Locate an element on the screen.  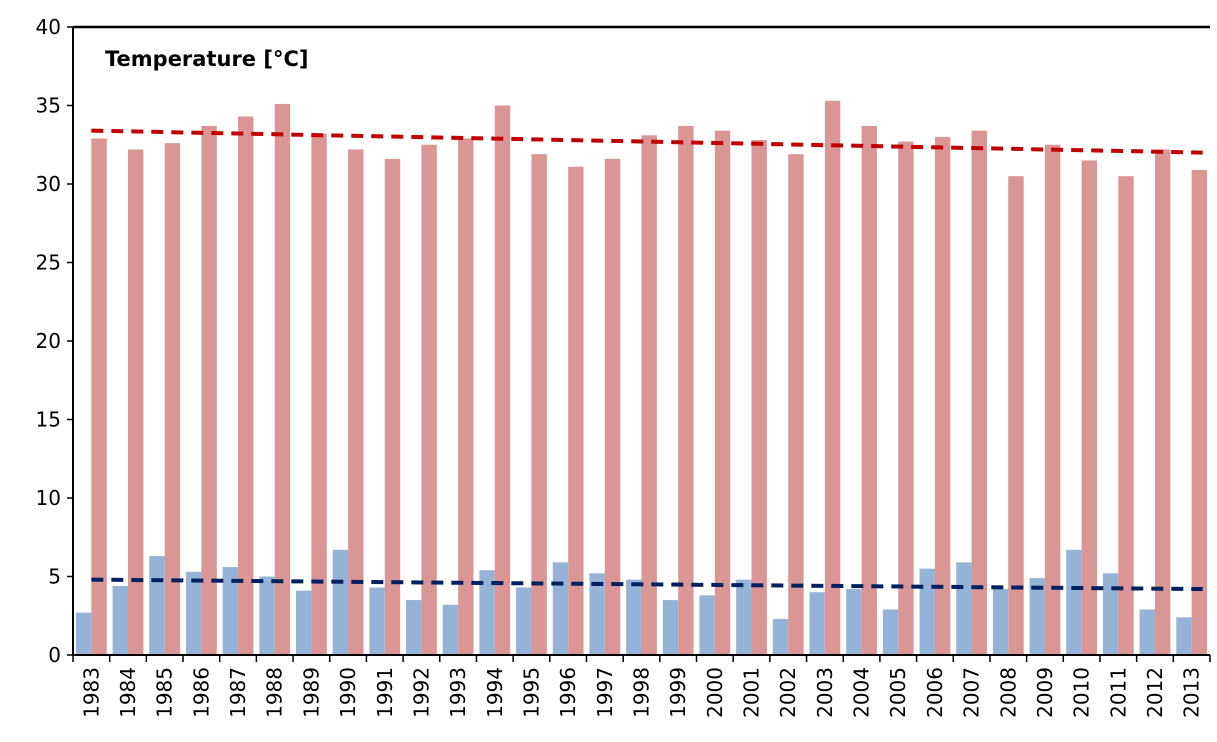
y-tick-label: 40 is located at coordinates (48, 27).